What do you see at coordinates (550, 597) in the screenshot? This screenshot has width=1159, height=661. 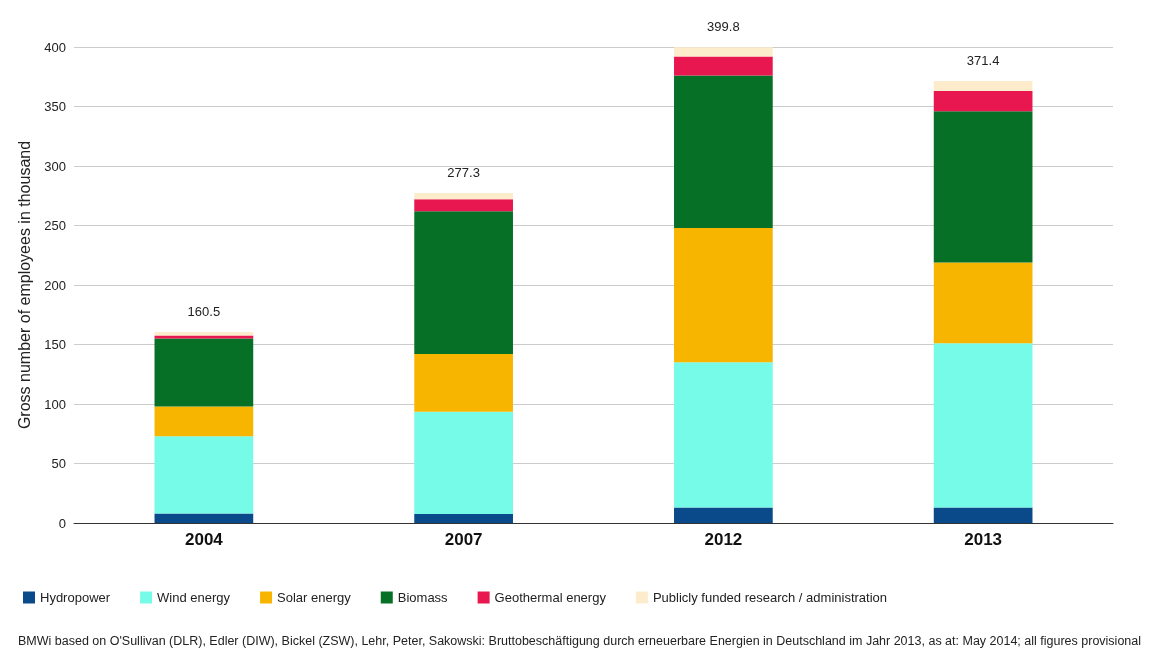 I see `legend-label: Geothermal energy` at bounding box center [550, 597].